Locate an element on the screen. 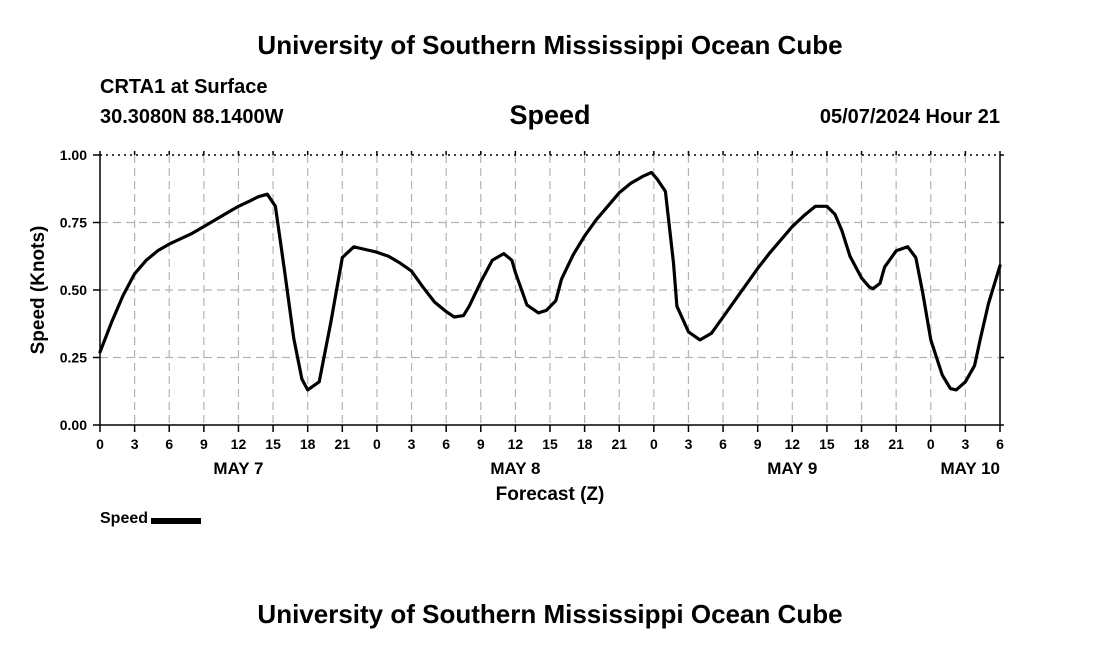 The height and width of the screenshot is (650, 1100). variable-title: Speed is located at coordinates (550, 115).